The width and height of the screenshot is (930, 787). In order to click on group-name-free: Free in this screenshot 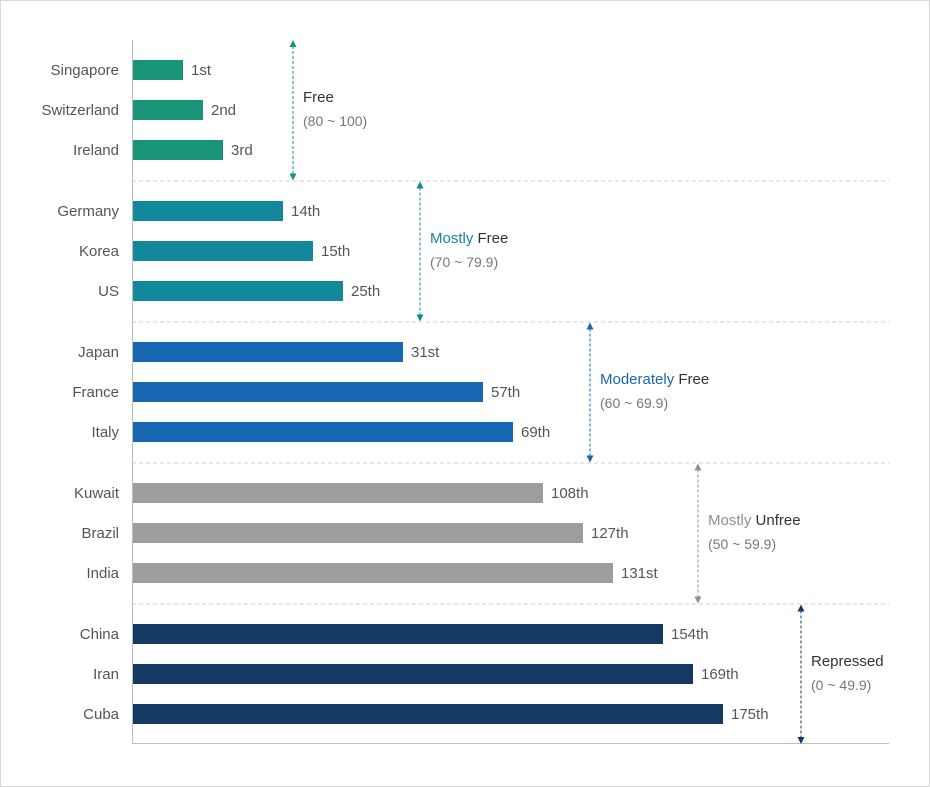, I will do `click(318, 97)`.